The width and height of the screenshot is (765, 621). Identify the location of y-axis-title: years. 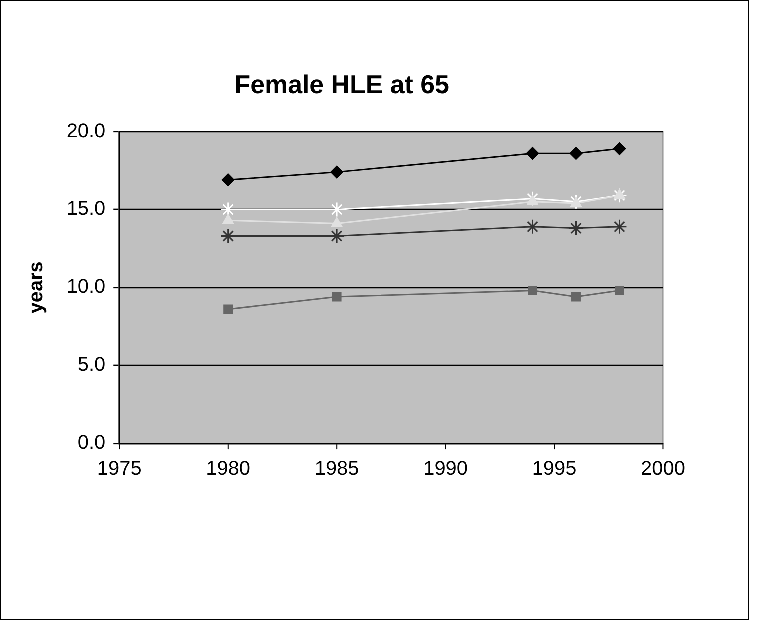
(36, 288).